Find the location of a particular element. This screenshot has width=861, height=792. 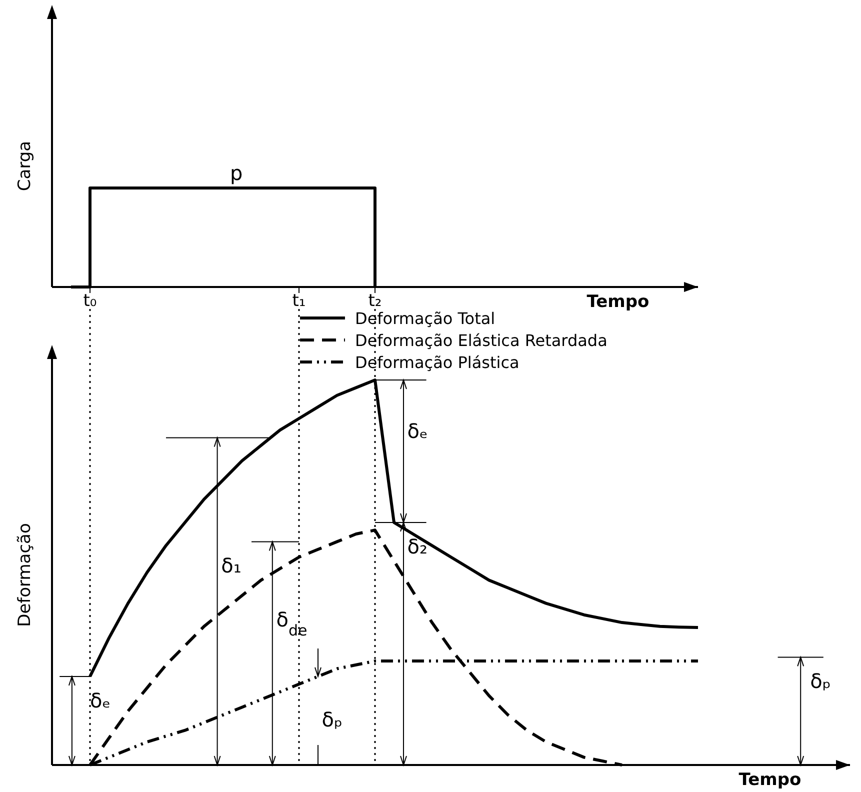

annotation: δ$_{de}$ is located at coordinates (292, 623).